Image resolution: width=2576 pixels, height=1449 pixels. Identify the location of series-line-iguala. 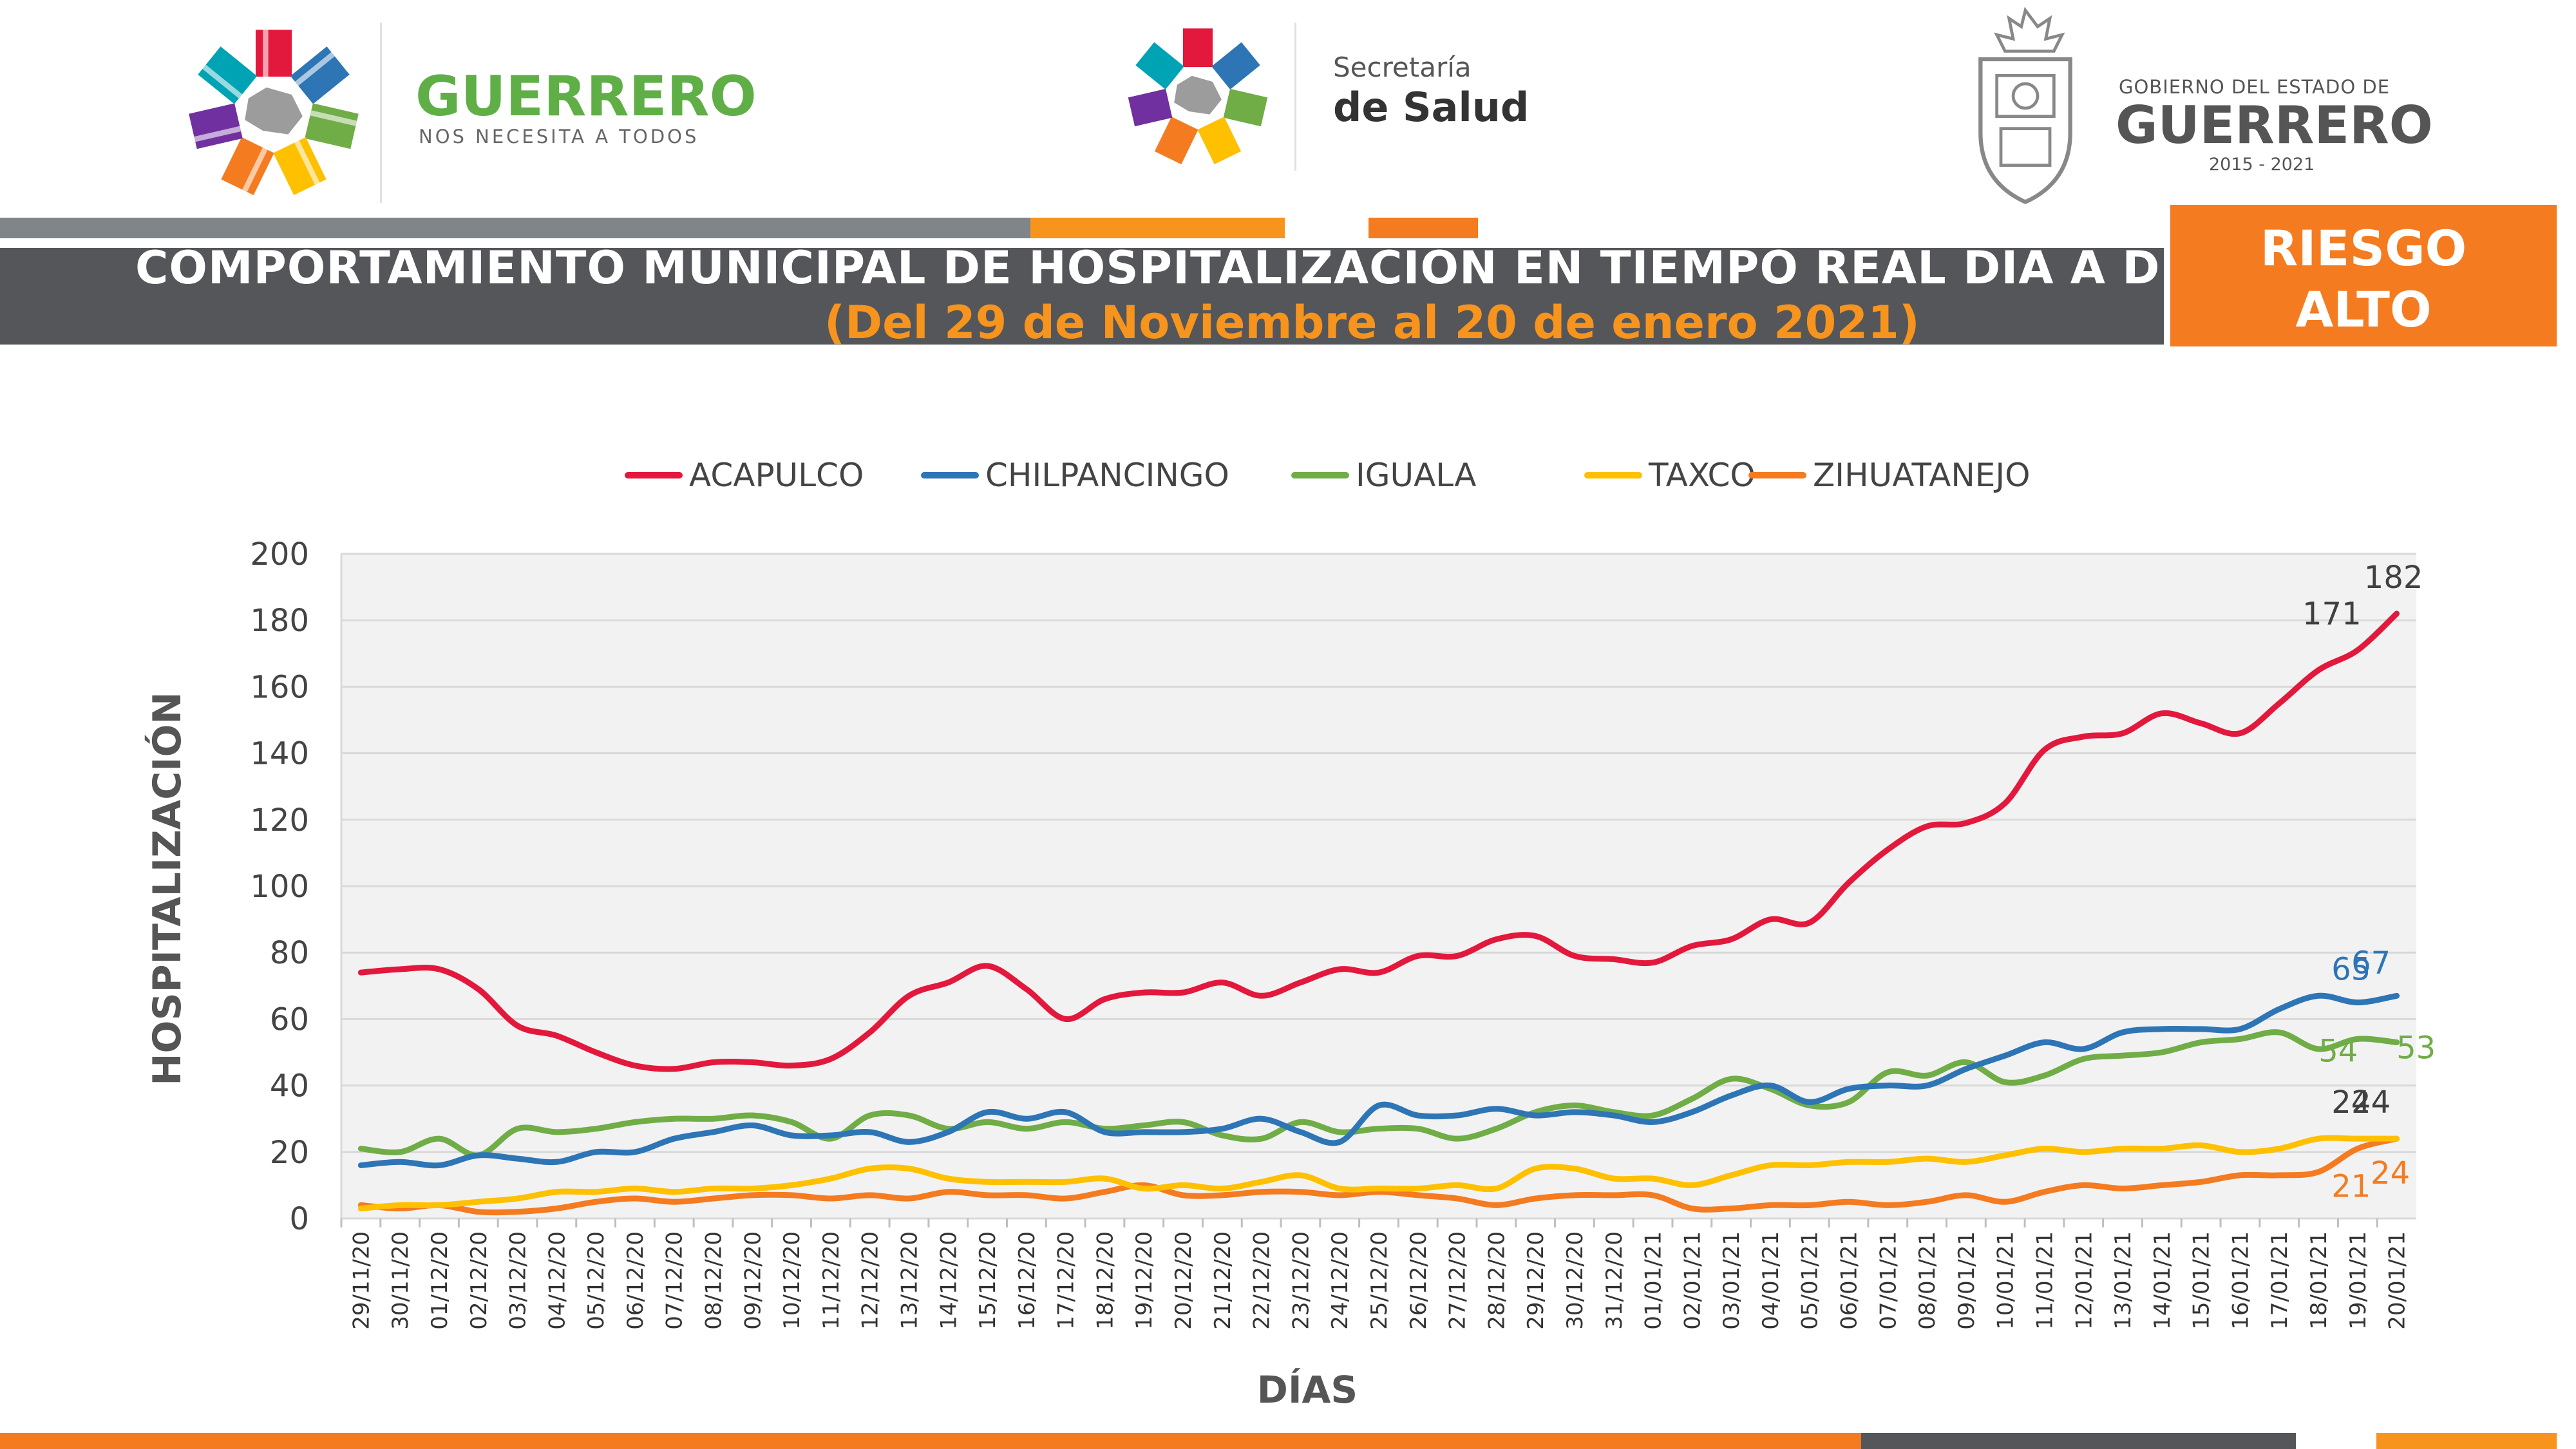
(1378, 1094).